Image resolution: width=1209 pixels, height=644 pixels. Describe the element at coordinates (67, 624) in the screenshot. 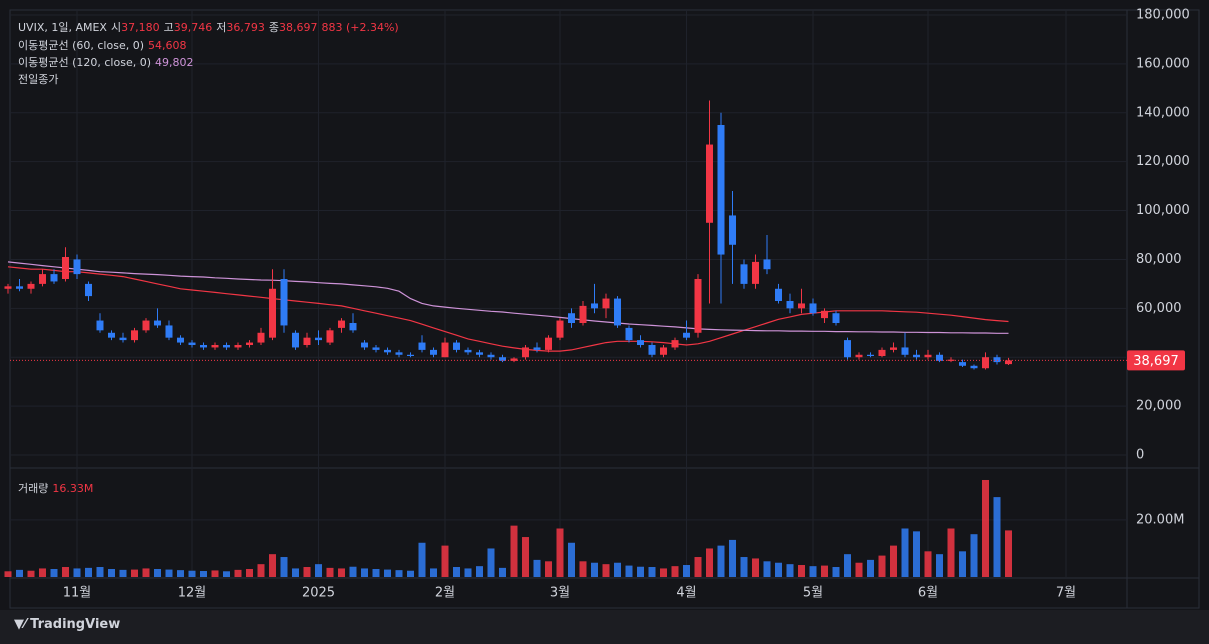

I see `brand-logo: ▼⁄ TradingView` at that location.